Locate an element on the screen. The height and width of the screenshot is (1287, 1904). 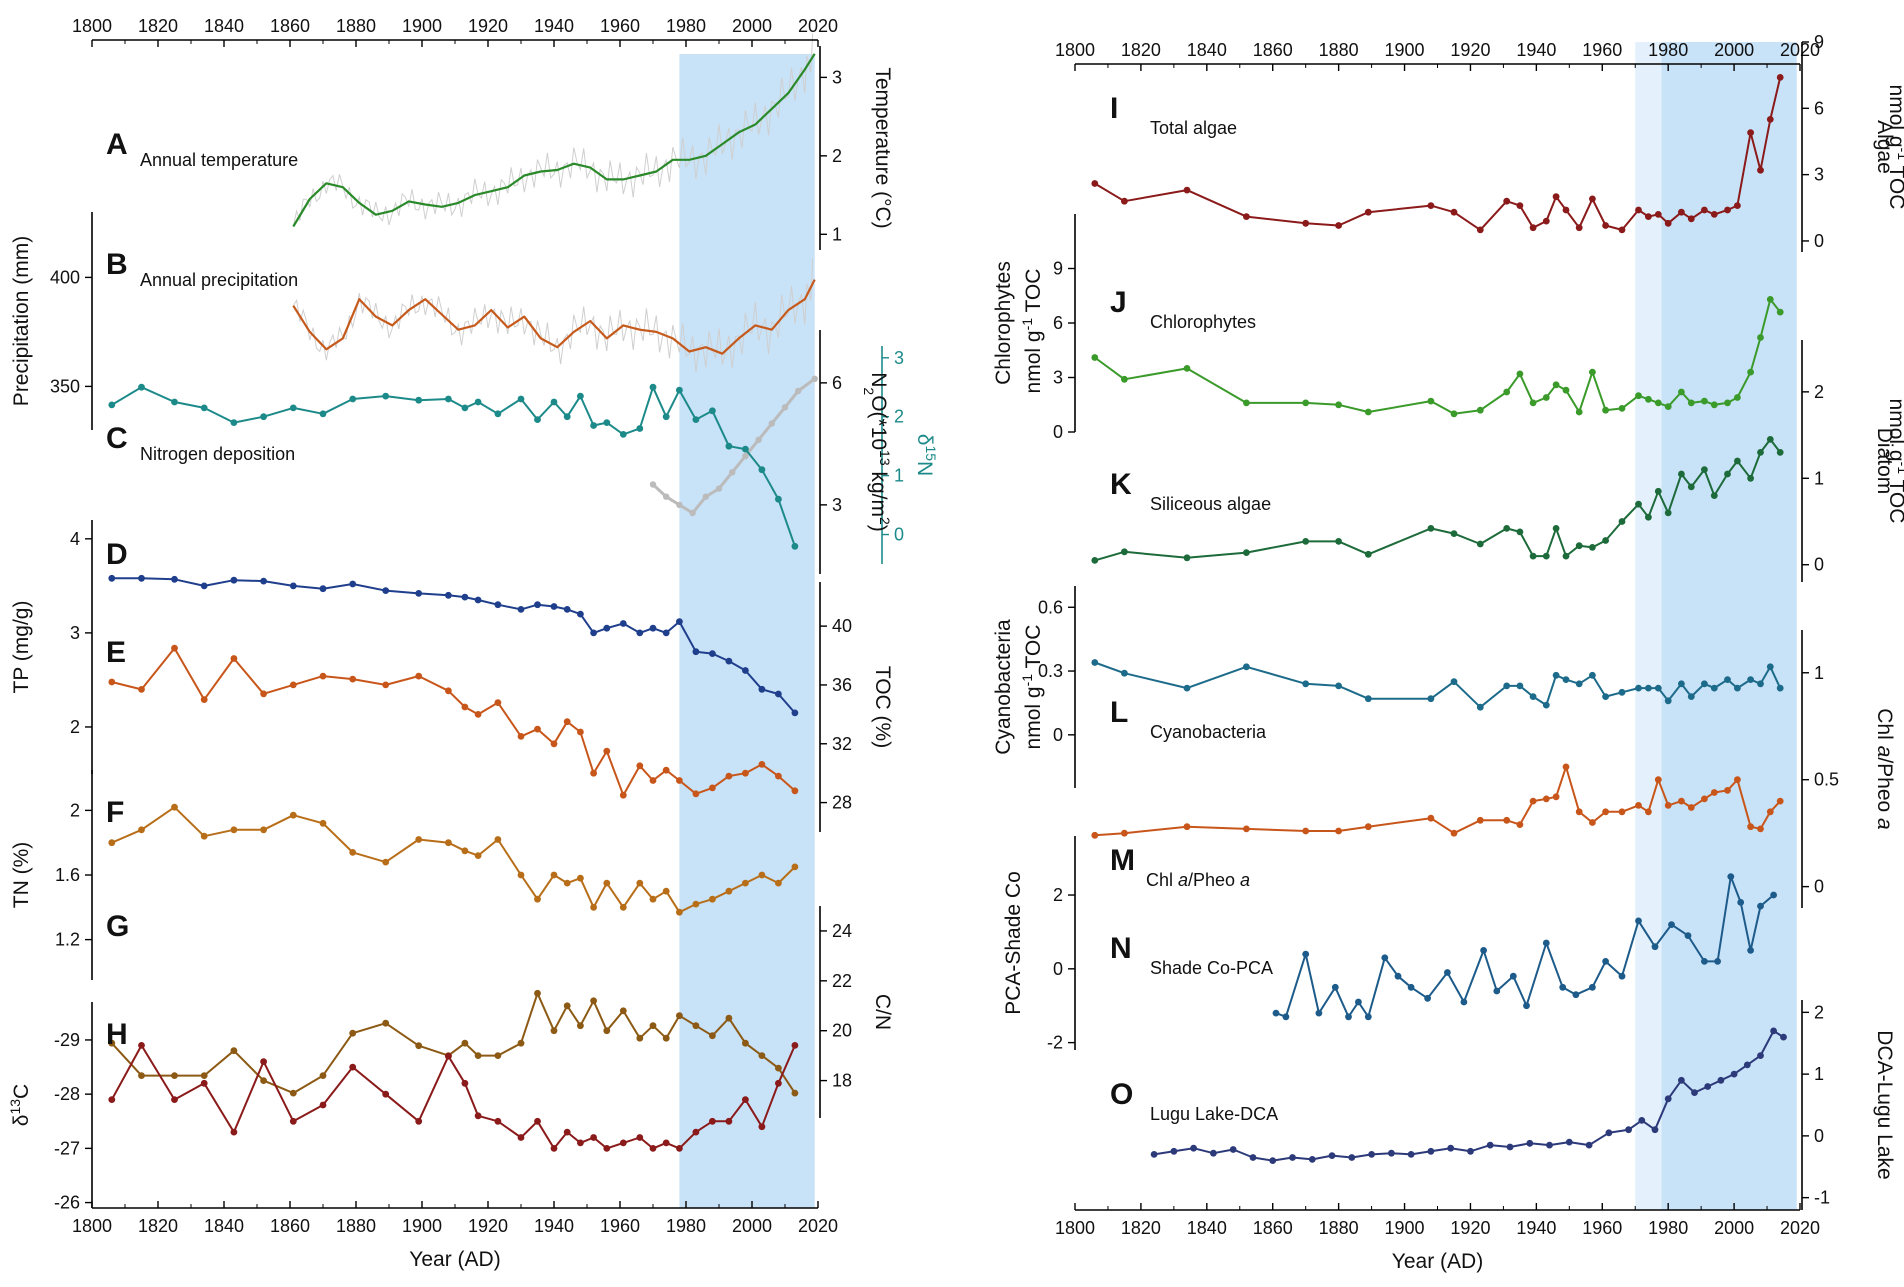
panel-name-M: Chl a/Pheo a is located at coordinates (1198, 880).